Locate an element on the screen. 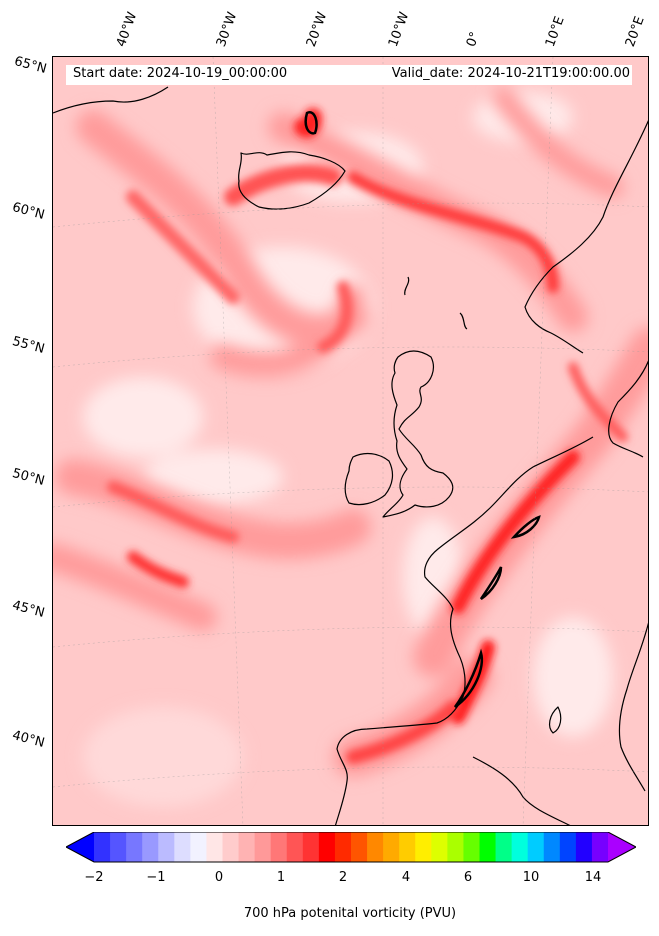  lon-label-0: 0° is located at coordinates (473, 39).